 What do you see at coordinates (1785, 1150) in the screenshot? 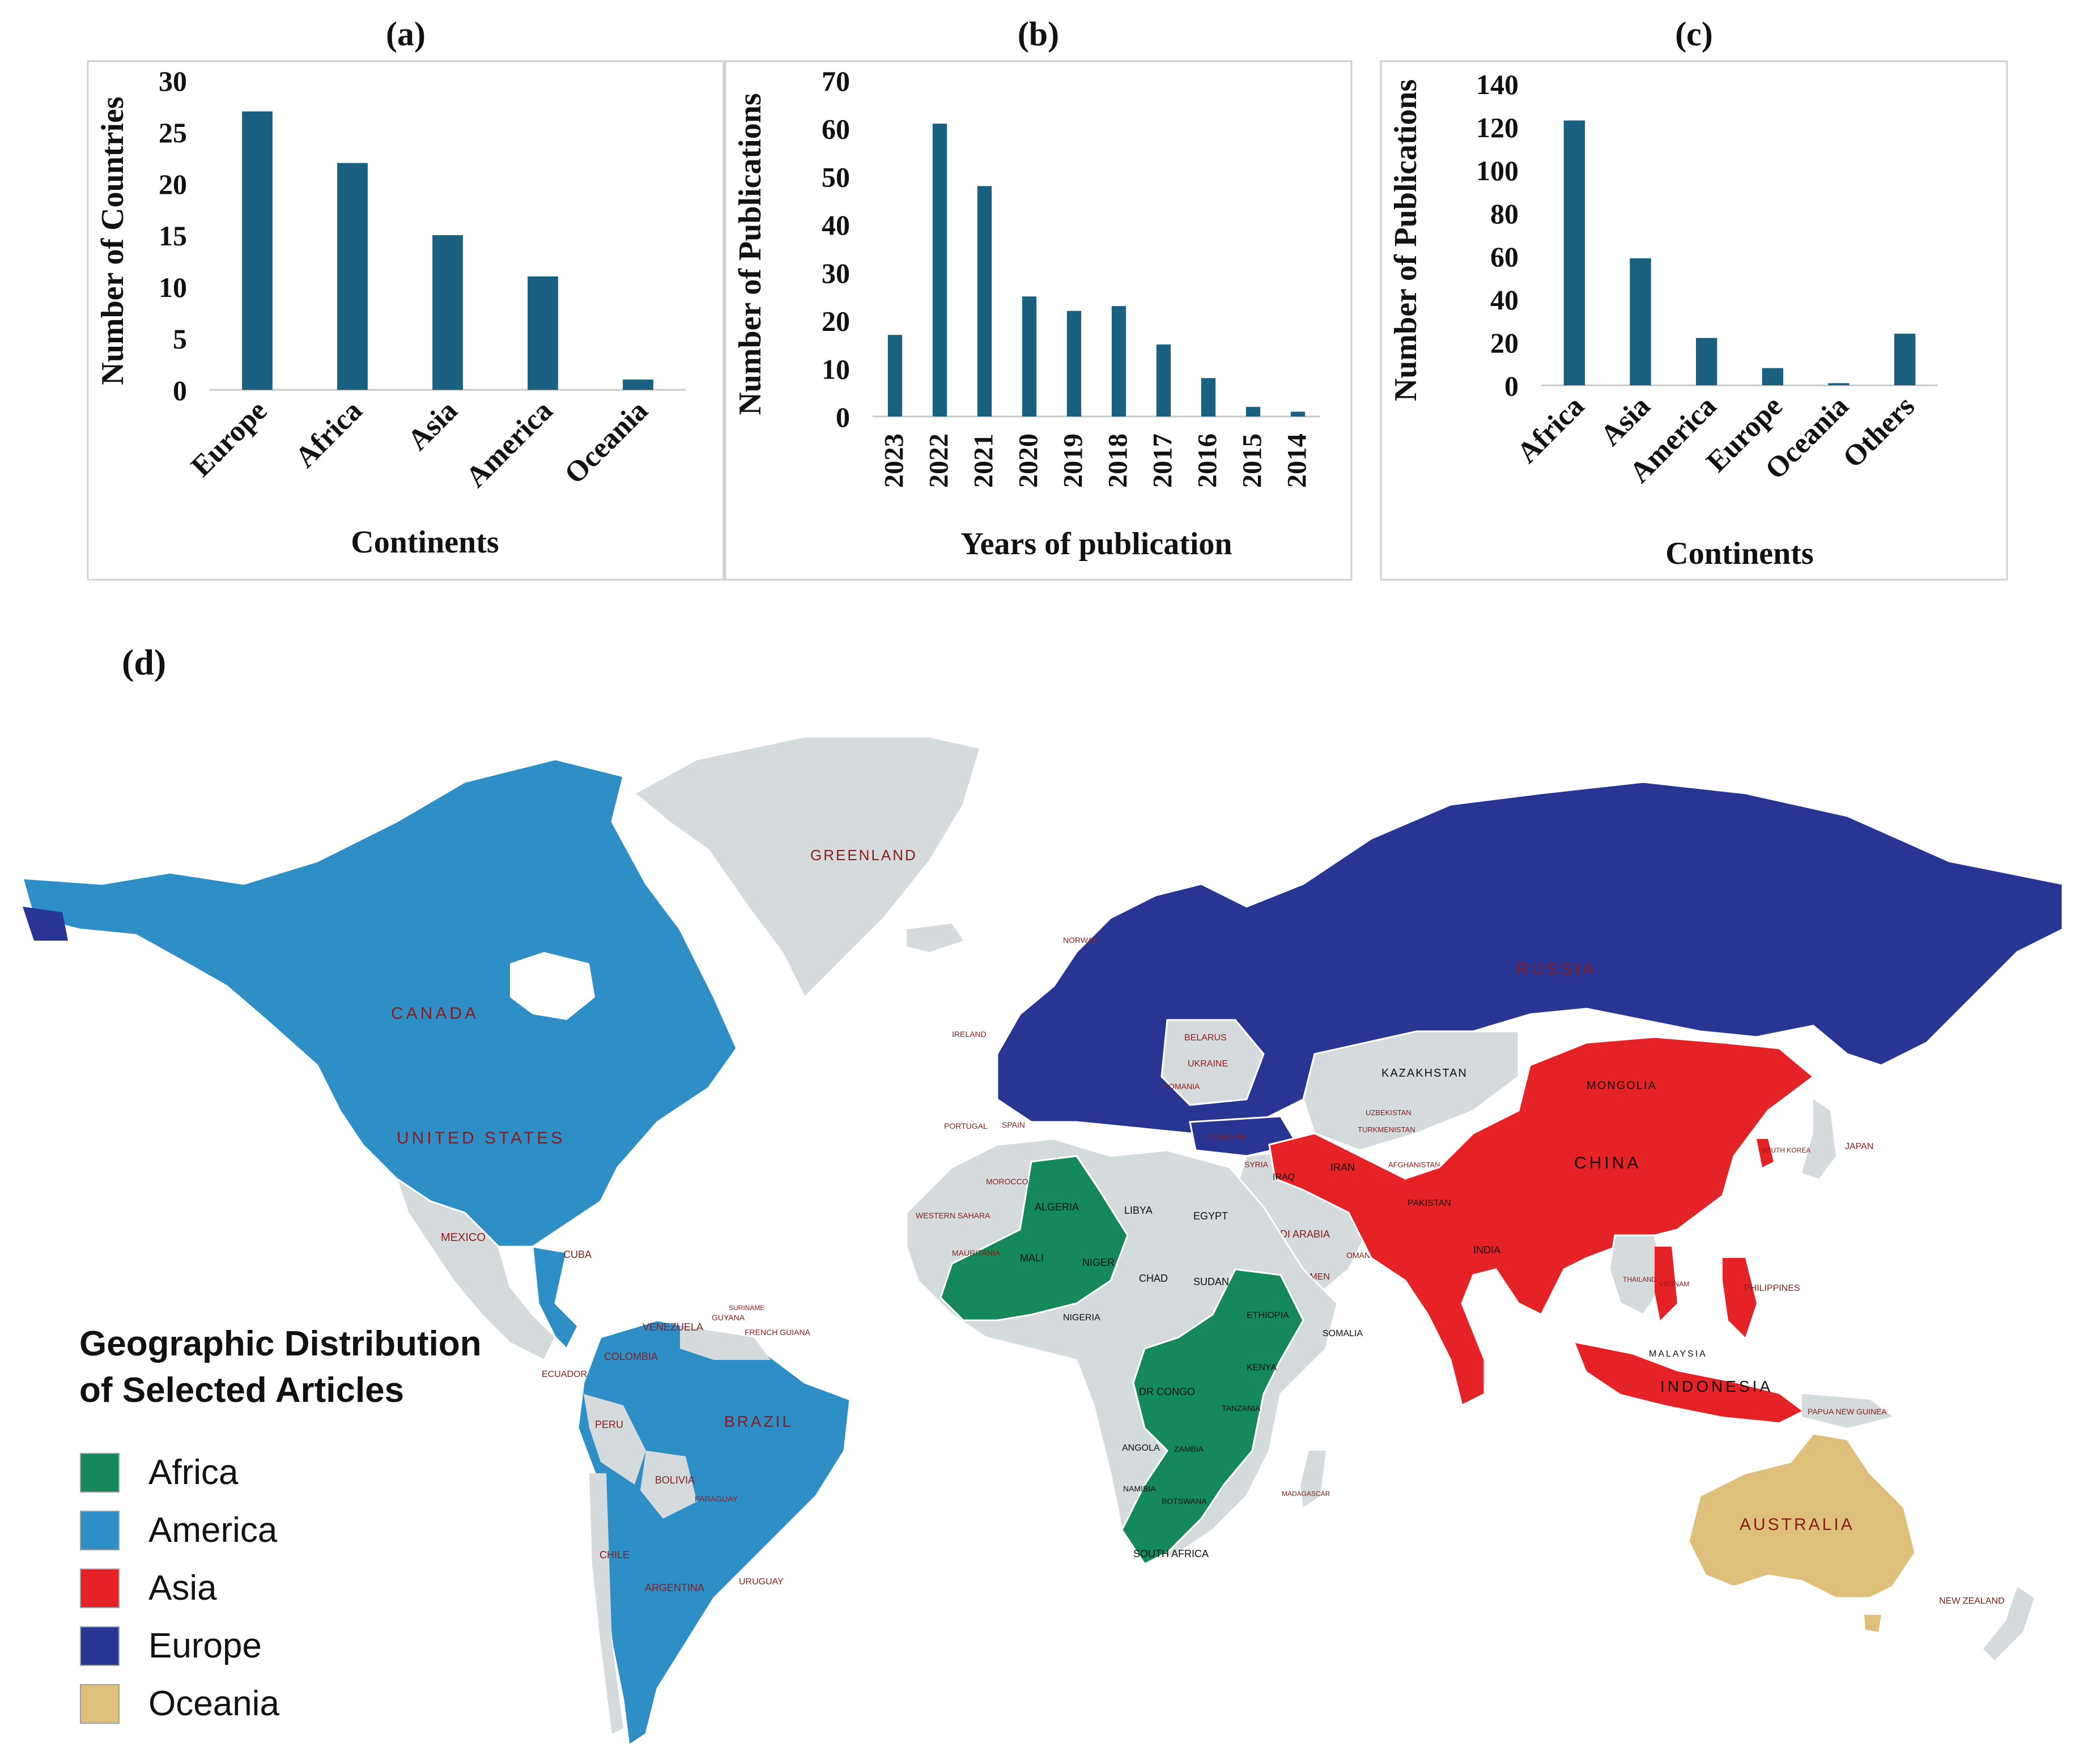
I see `label-south-korea: SOUTH KOREA` at bounding box center [1785, 1150].